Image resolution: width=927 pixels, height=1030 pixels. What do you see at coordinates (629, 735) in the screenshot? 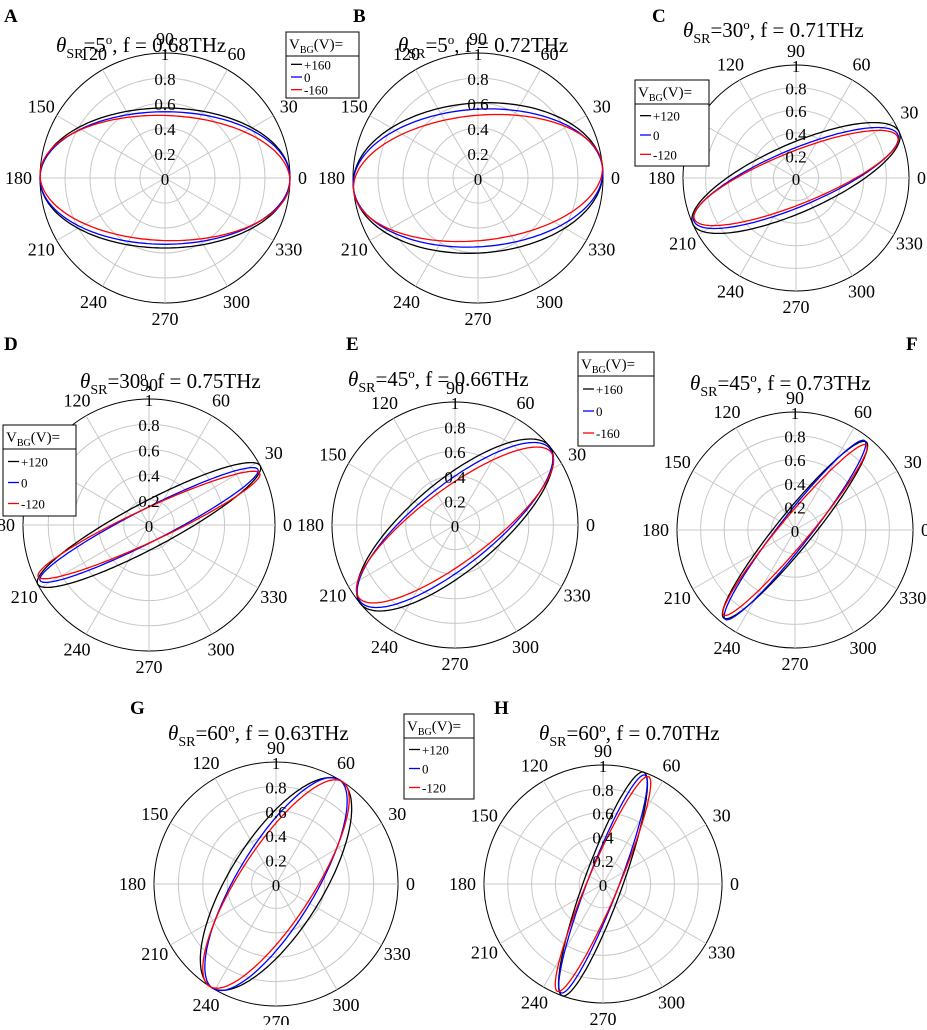
I see `panel-title: θSR=60o, f = 0.70THz` at bounding box center [629, 735].